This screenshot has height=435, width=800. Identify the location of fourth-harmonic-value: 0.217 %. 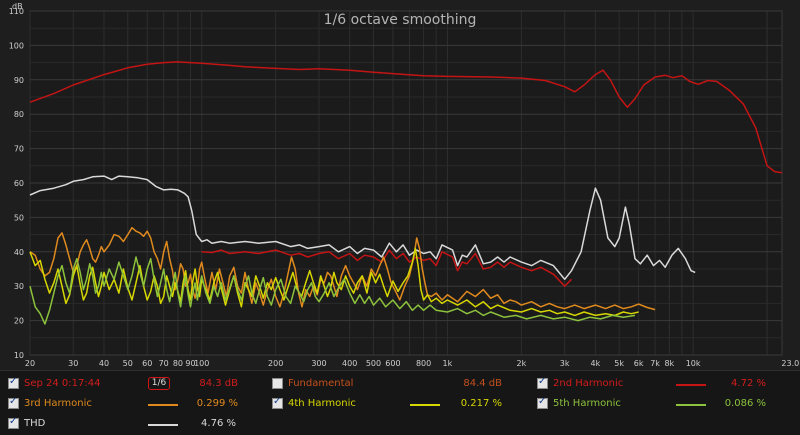
(481, 403).